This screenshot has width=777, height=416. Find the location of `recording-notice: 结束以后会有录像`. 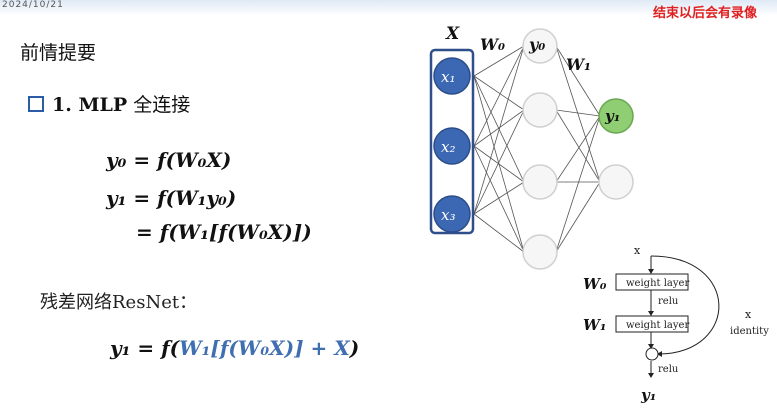

recording-notice: 结束以后会有录像 is located at coordinates (705, 13).